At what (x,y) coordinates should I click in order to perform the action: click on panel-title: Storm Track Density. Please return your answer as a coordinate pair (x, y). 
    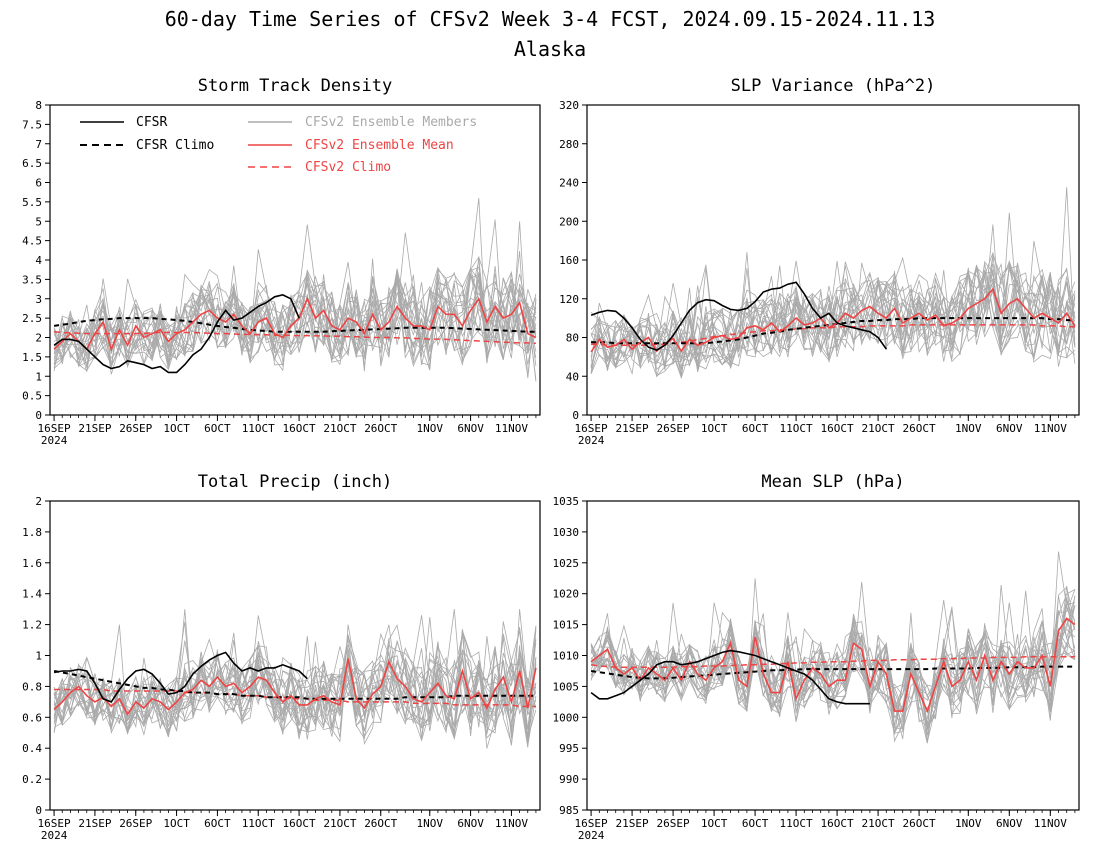
    Looking at the image, I should click on (295, 86).